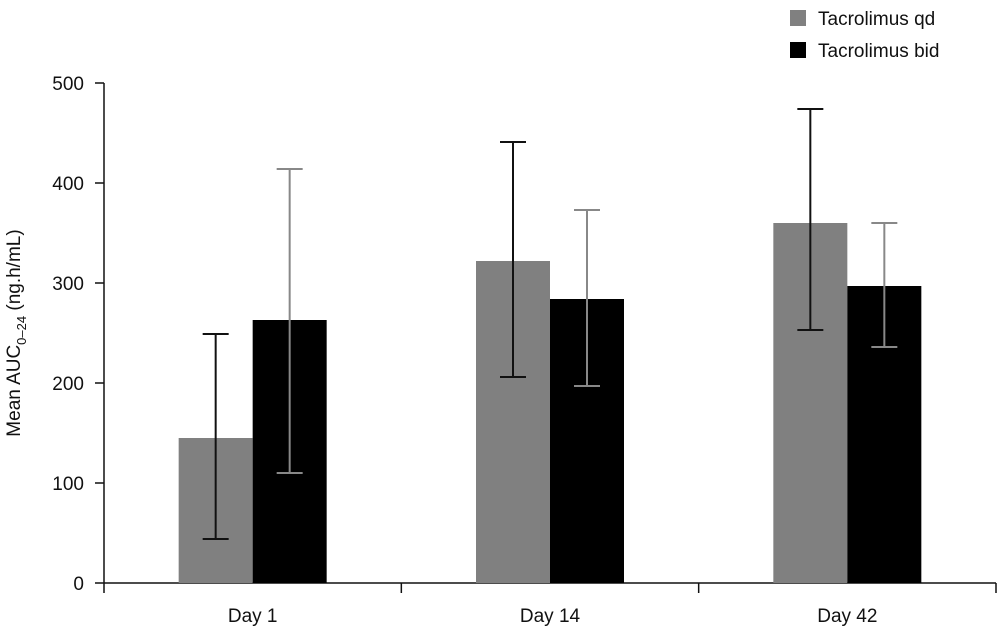 Image resolution: width=1000 pixels, height=630 pixels. I want to click on y-tick-label: 200, so click(68, 384).